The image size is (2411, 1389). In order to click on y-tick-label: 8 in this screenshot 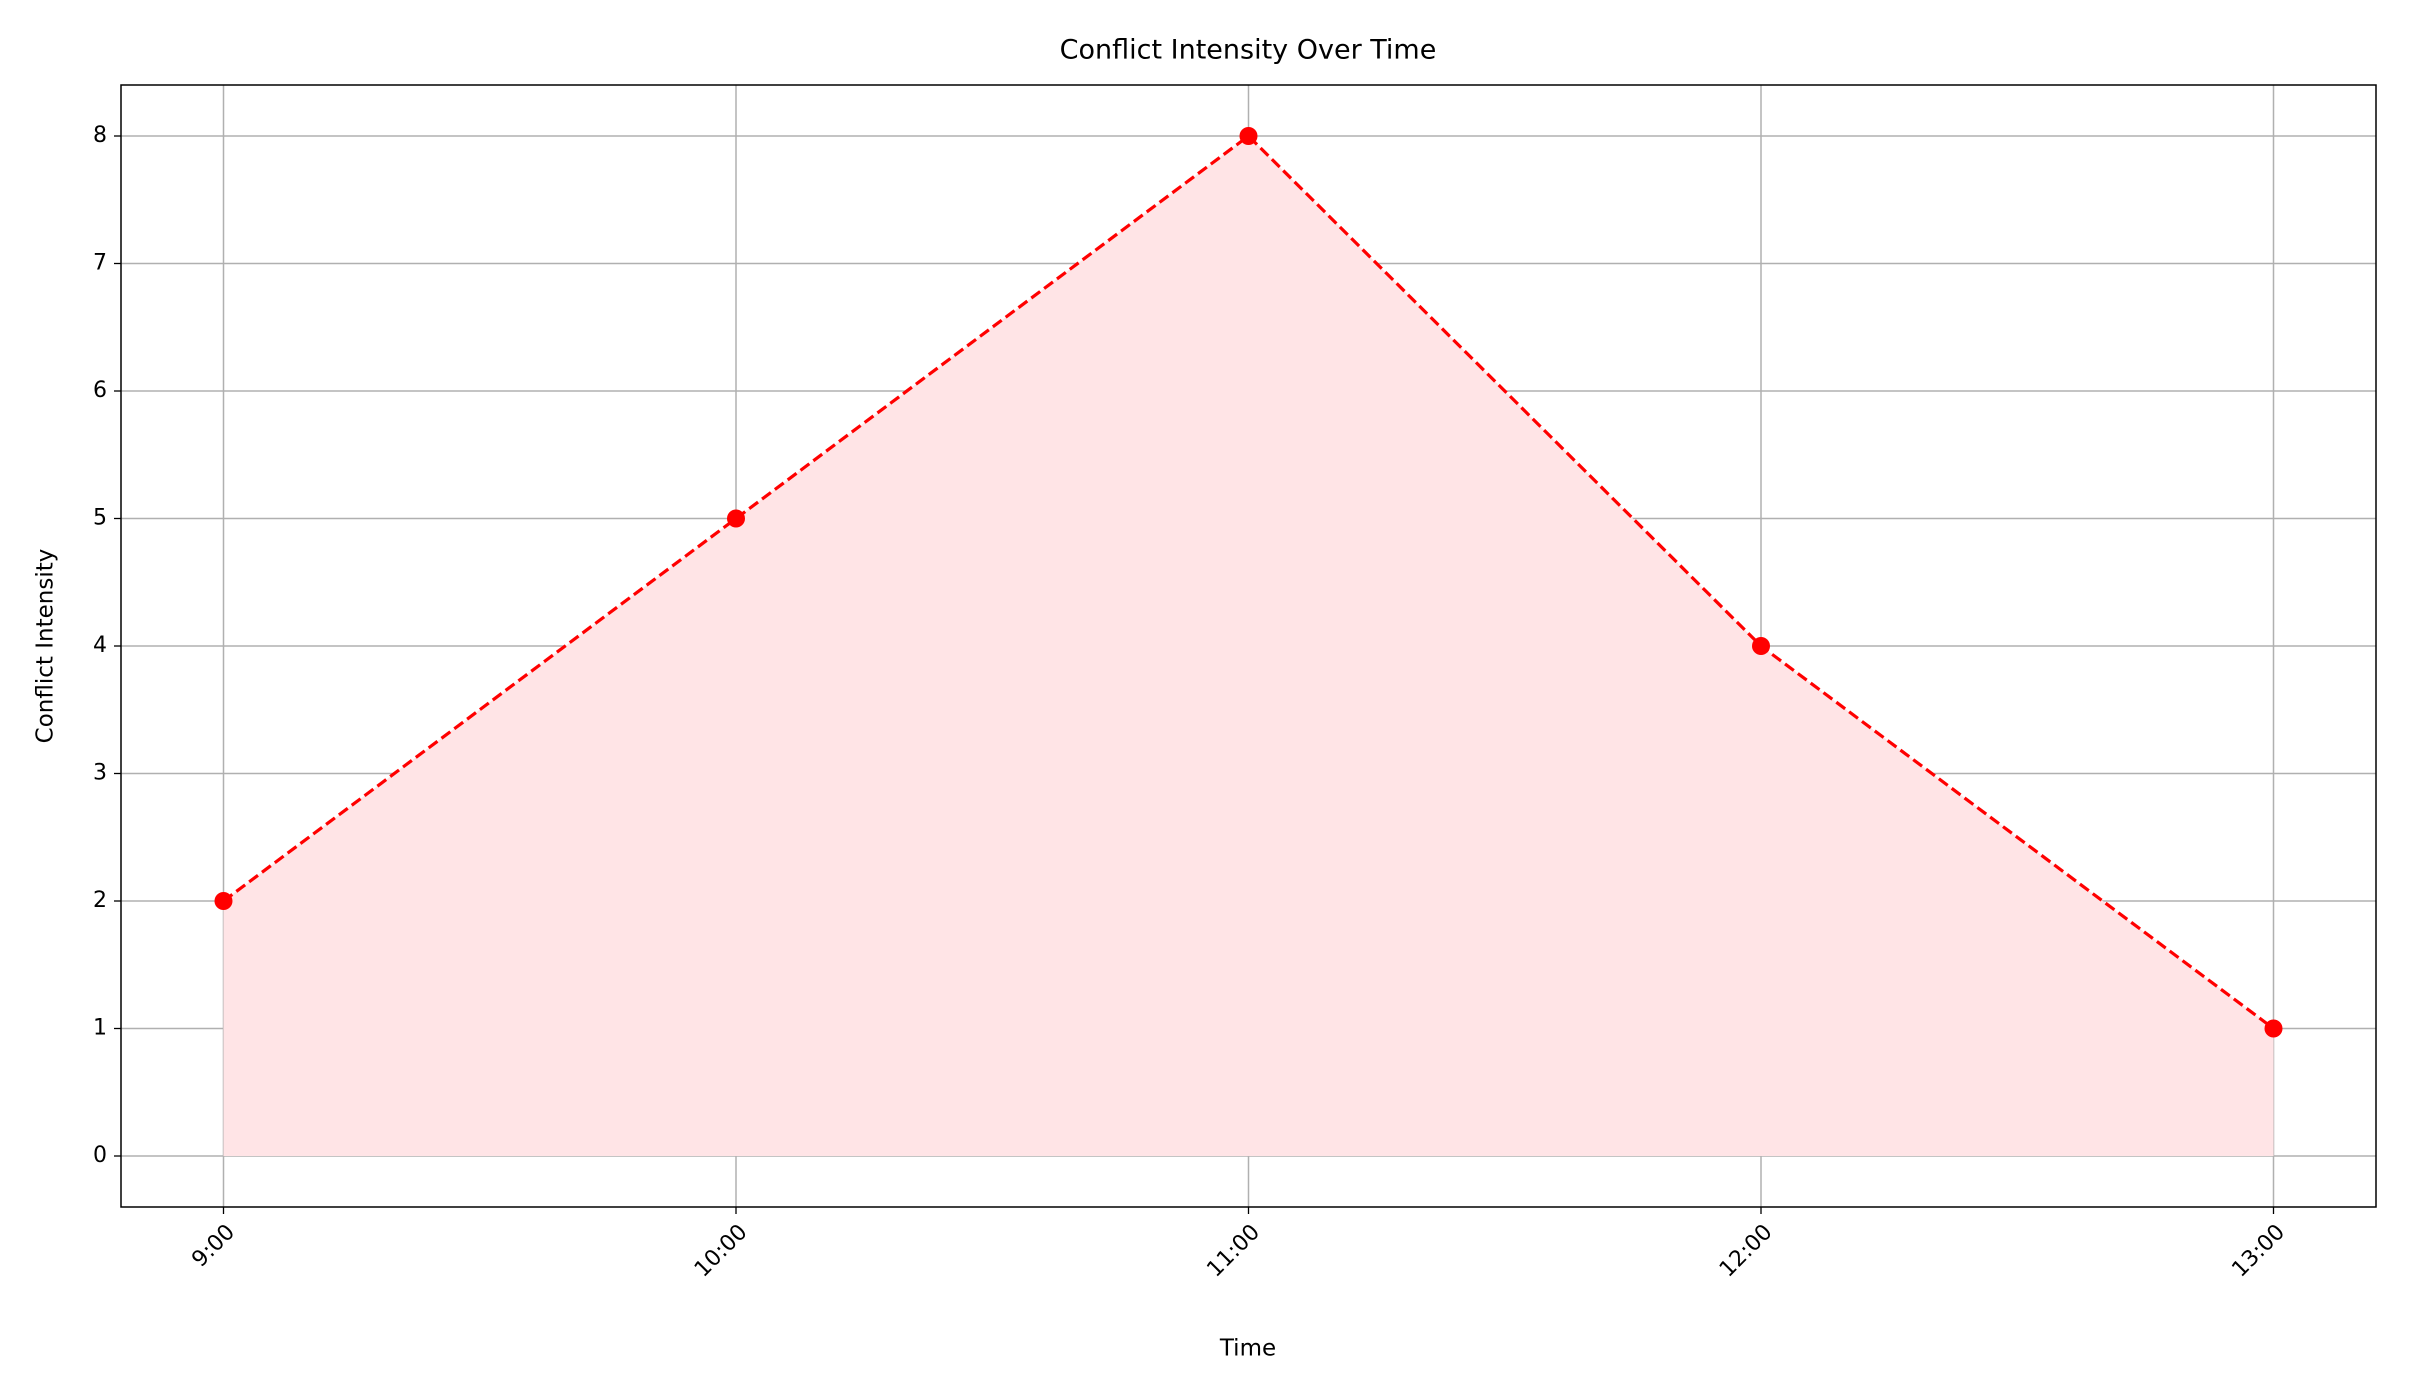, I will do `click(100, 135)`.